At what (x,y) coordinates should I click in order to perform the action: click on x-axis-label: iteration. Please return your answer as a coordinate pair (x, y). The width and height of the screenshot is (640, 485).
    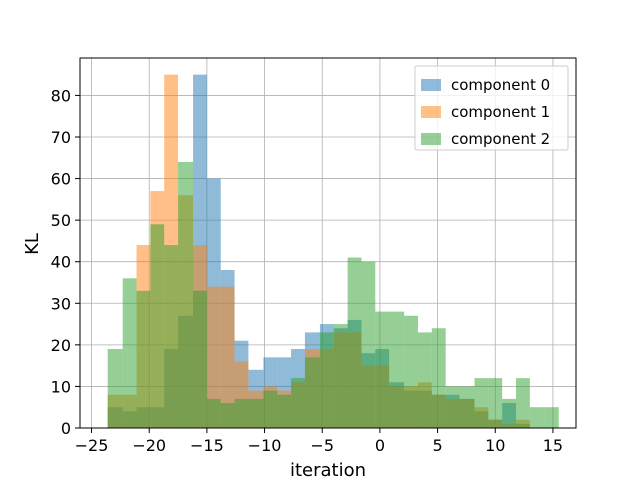
    Looking at the image, I should click on (328, 470).